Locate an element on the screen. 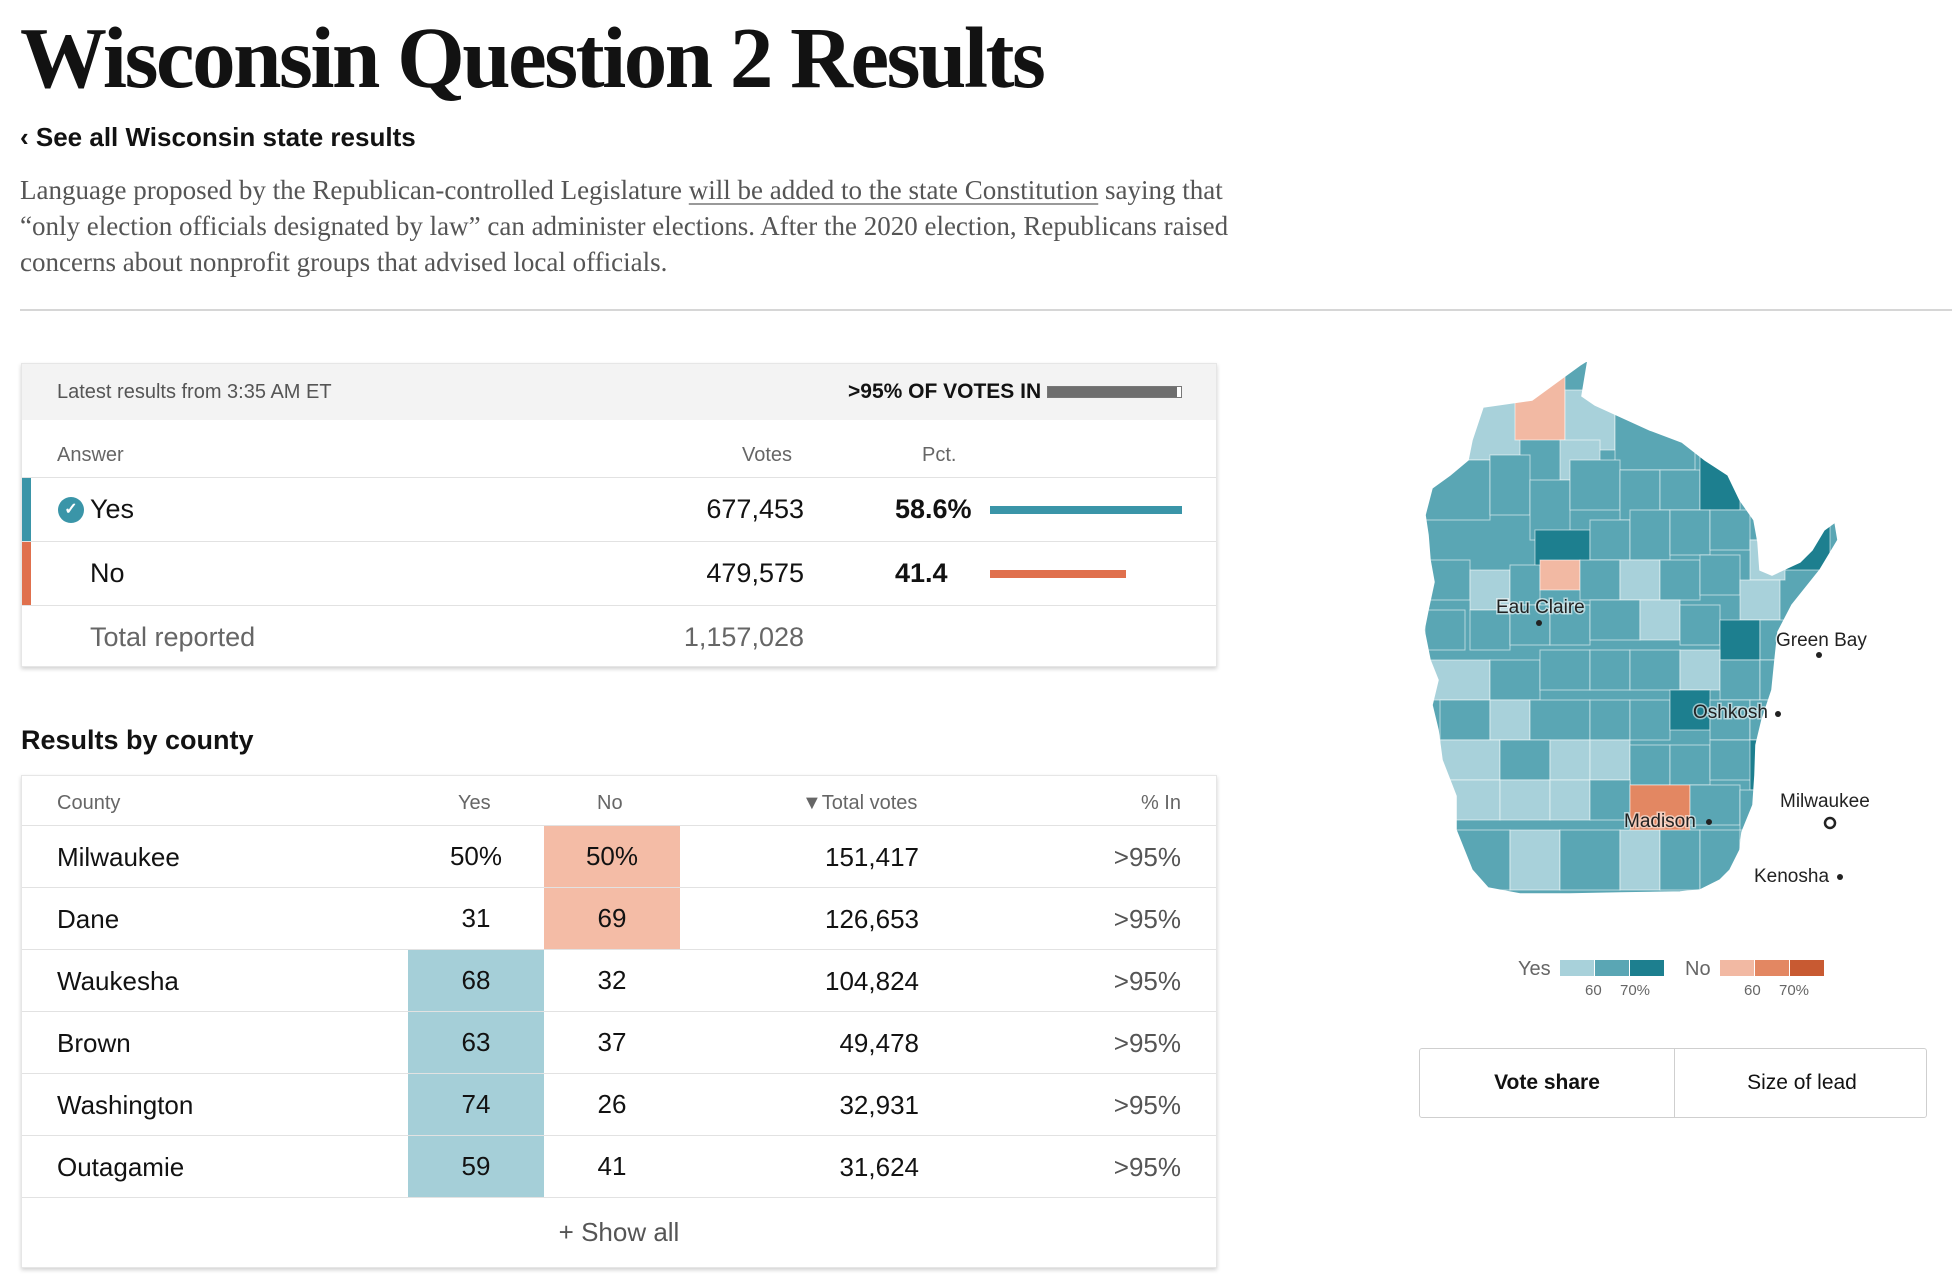 This screenshot has height=1286, width=1952. answer-label-yes: Yes is located at coordinates (112, 509).